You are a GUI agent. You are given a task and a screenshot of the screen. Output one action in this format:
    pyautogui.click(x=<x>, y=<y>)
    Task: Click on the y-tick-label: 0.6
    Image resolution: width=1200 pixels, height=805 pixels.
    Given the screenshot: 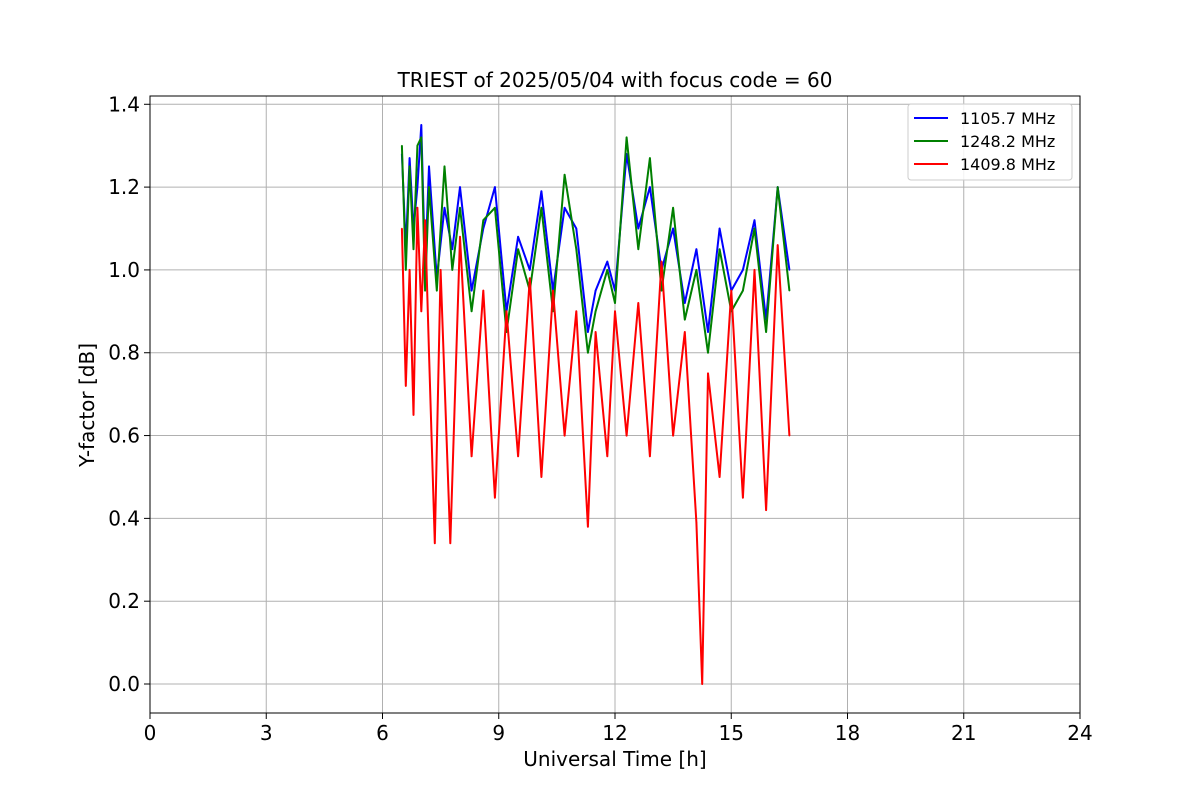 What is the action you would take?
    pyautogui.click(x=124, y=436)
    